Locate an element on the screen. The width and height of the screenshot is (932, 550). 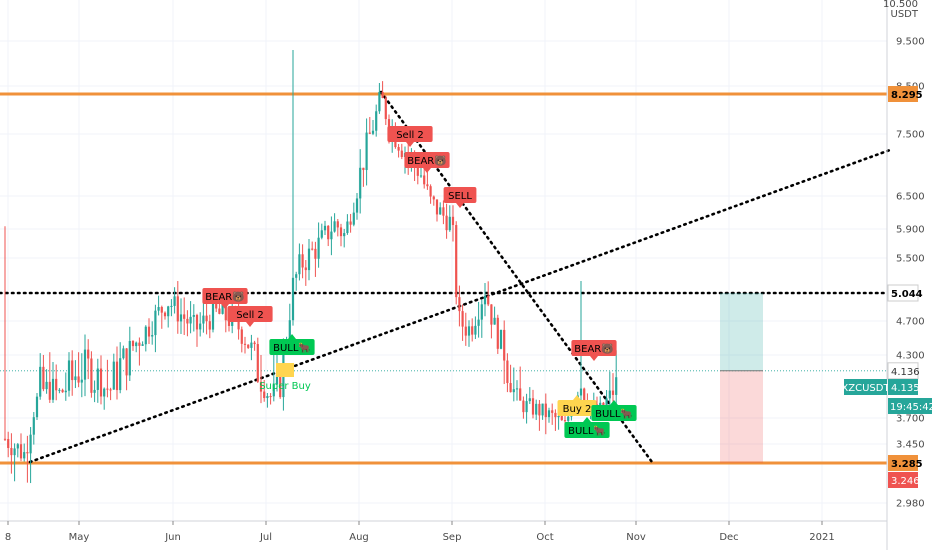
level-tag-label: 8.295 is located at coordinates (907, 95).